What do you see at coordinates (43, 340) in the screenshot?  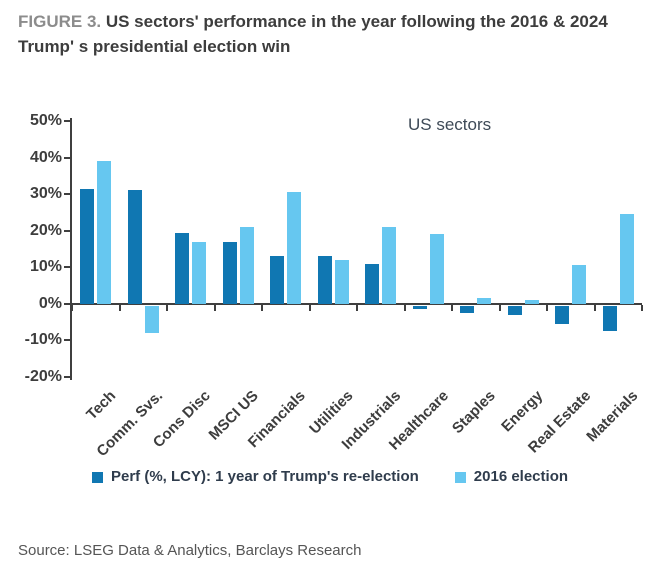 I see `y-axis-tick-label: -10%` at bounding box center [43, 340].